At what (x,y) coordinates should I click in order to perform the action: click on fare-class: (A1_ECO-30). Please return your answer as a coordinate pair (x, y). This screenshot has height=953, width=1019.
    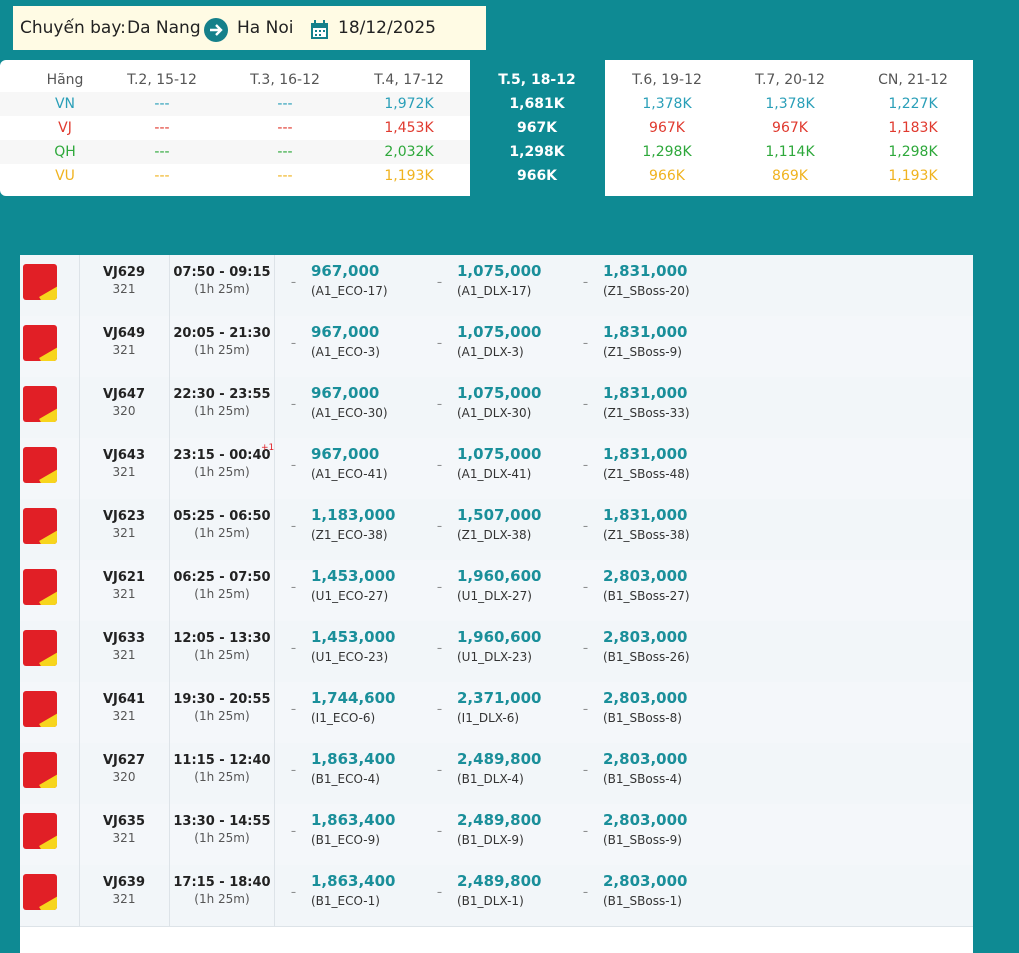
    Looking at the image, I should click on (349, 413).